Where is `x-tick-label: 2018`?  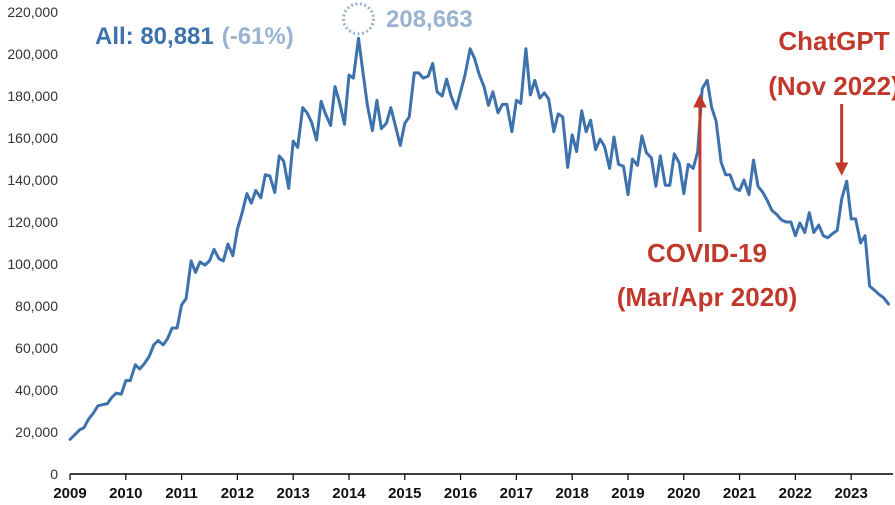 x-tick-label: 2018 is located at coordinates (571, 493).